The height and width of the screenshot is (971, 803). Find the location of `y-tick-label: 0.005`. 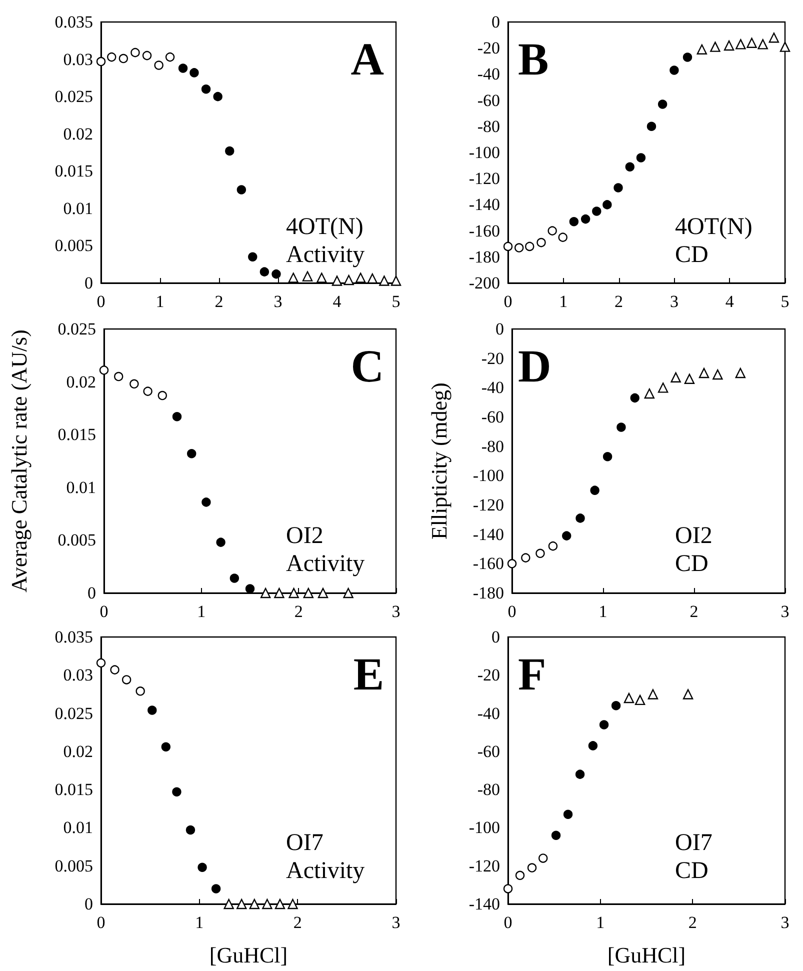

y-tick-label: 0.005 is located at coordinates (73, 246).